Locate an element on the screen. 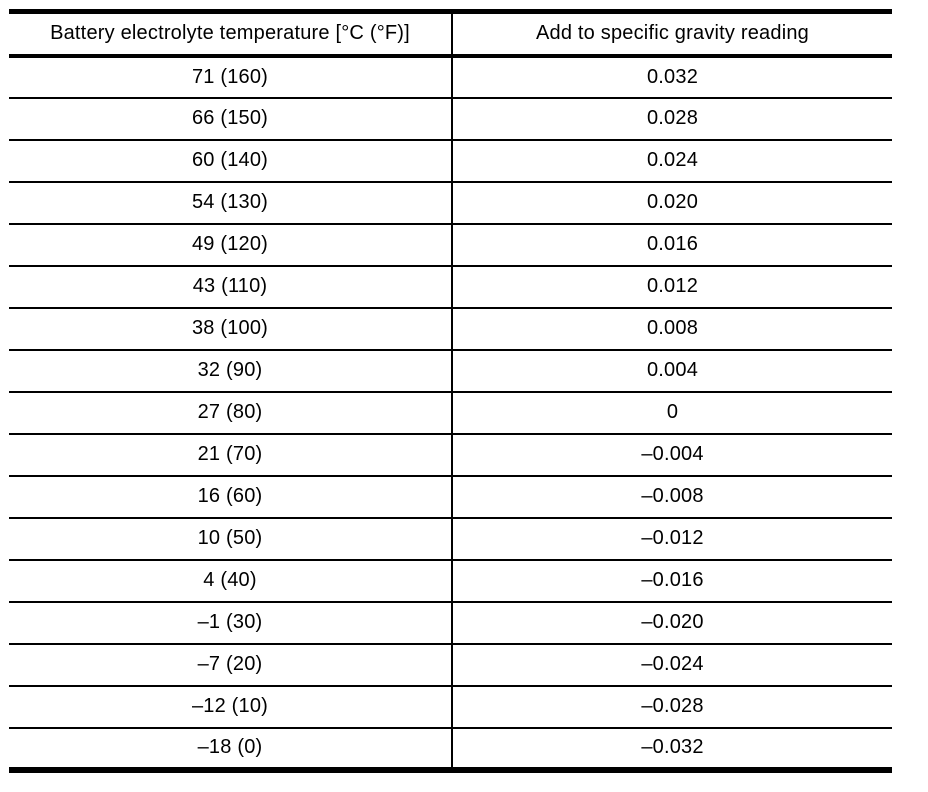 This screenshot has width=928, height=792. temperature-cell: 38 (100) is located at coordinates (231, 329).